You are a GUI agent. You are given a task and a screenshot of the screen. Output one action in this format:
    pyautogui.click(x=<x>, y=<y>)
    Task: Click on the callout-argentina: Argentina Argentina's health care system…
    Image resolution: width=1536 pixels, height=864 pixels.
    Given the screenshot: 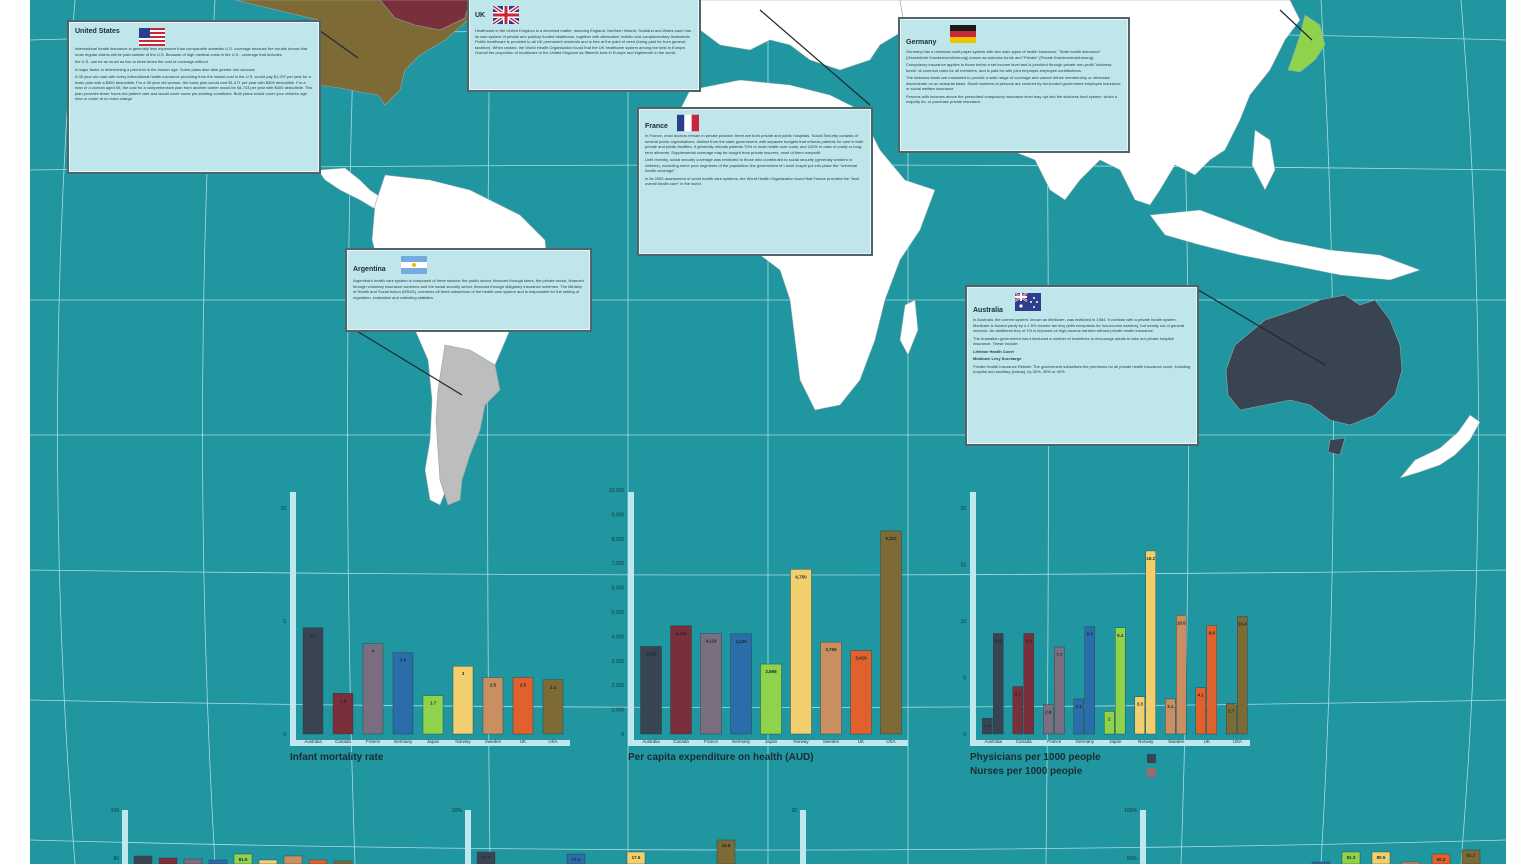 What is the action you would take?
    pyautogui.click(x=468, y=290)
    